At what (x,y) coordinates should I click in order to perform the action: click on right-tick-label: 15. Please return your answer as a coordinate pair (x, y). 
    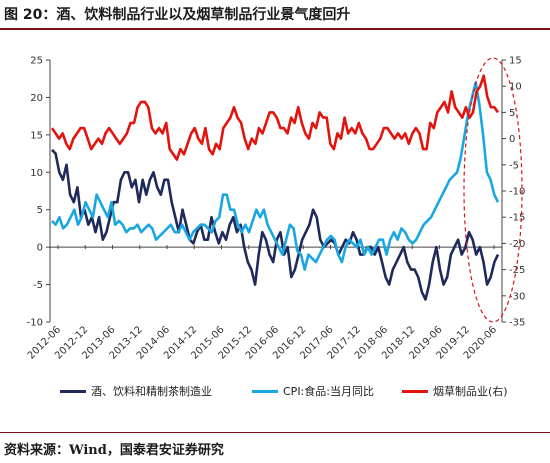
    Looking at the image, I should click on (515, 61).